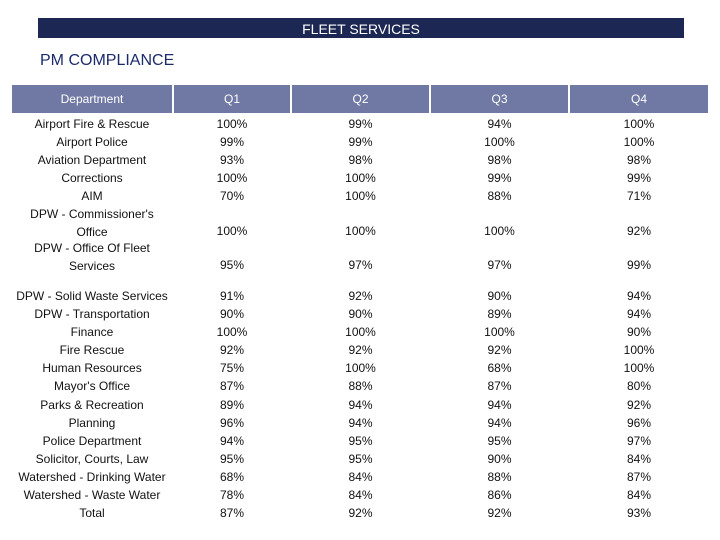  Describe the element at coordinates (639, 422) in the screenshot. I see `q4-cell: 96%` at that location.